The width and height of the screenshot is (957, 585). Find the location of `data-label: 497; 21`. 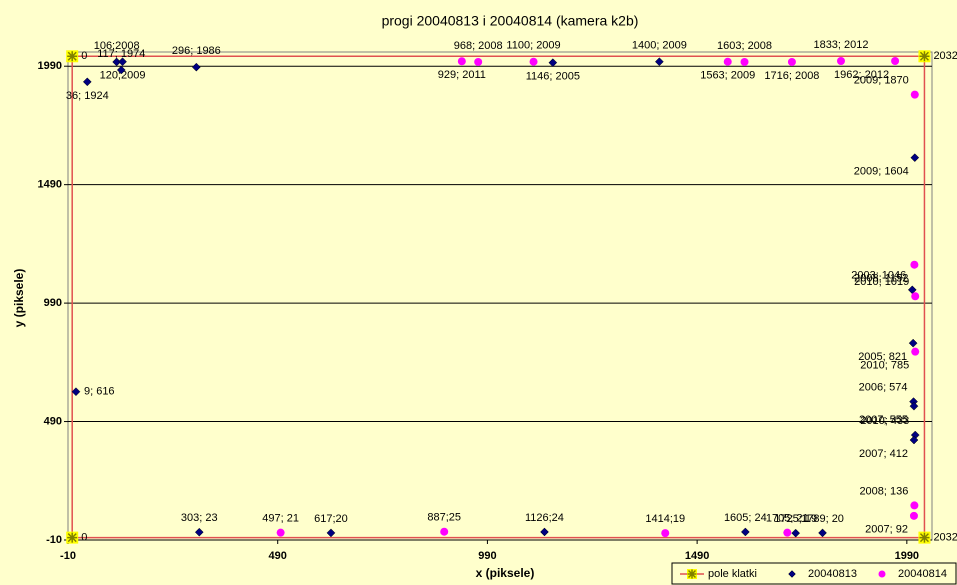

data-label: 497; 21 is located at coordinates (280, 519).